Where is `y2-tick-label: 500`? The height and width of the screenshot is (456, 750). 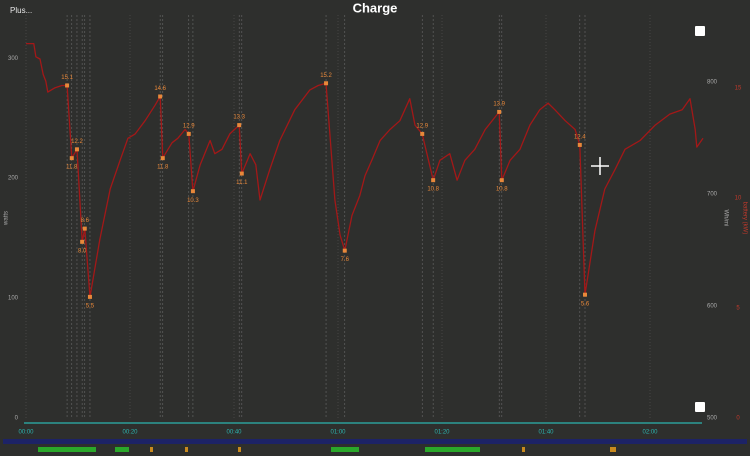 y2-tick-label: 500 is located at coordinates (712, 419).